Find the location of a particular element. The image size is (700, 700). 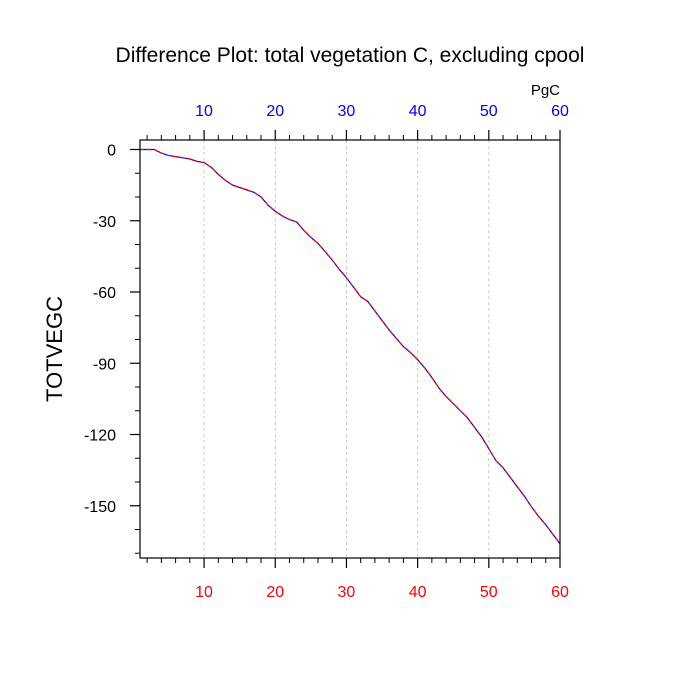

y-tick-label: 0 is located at coordinates (111, 151).